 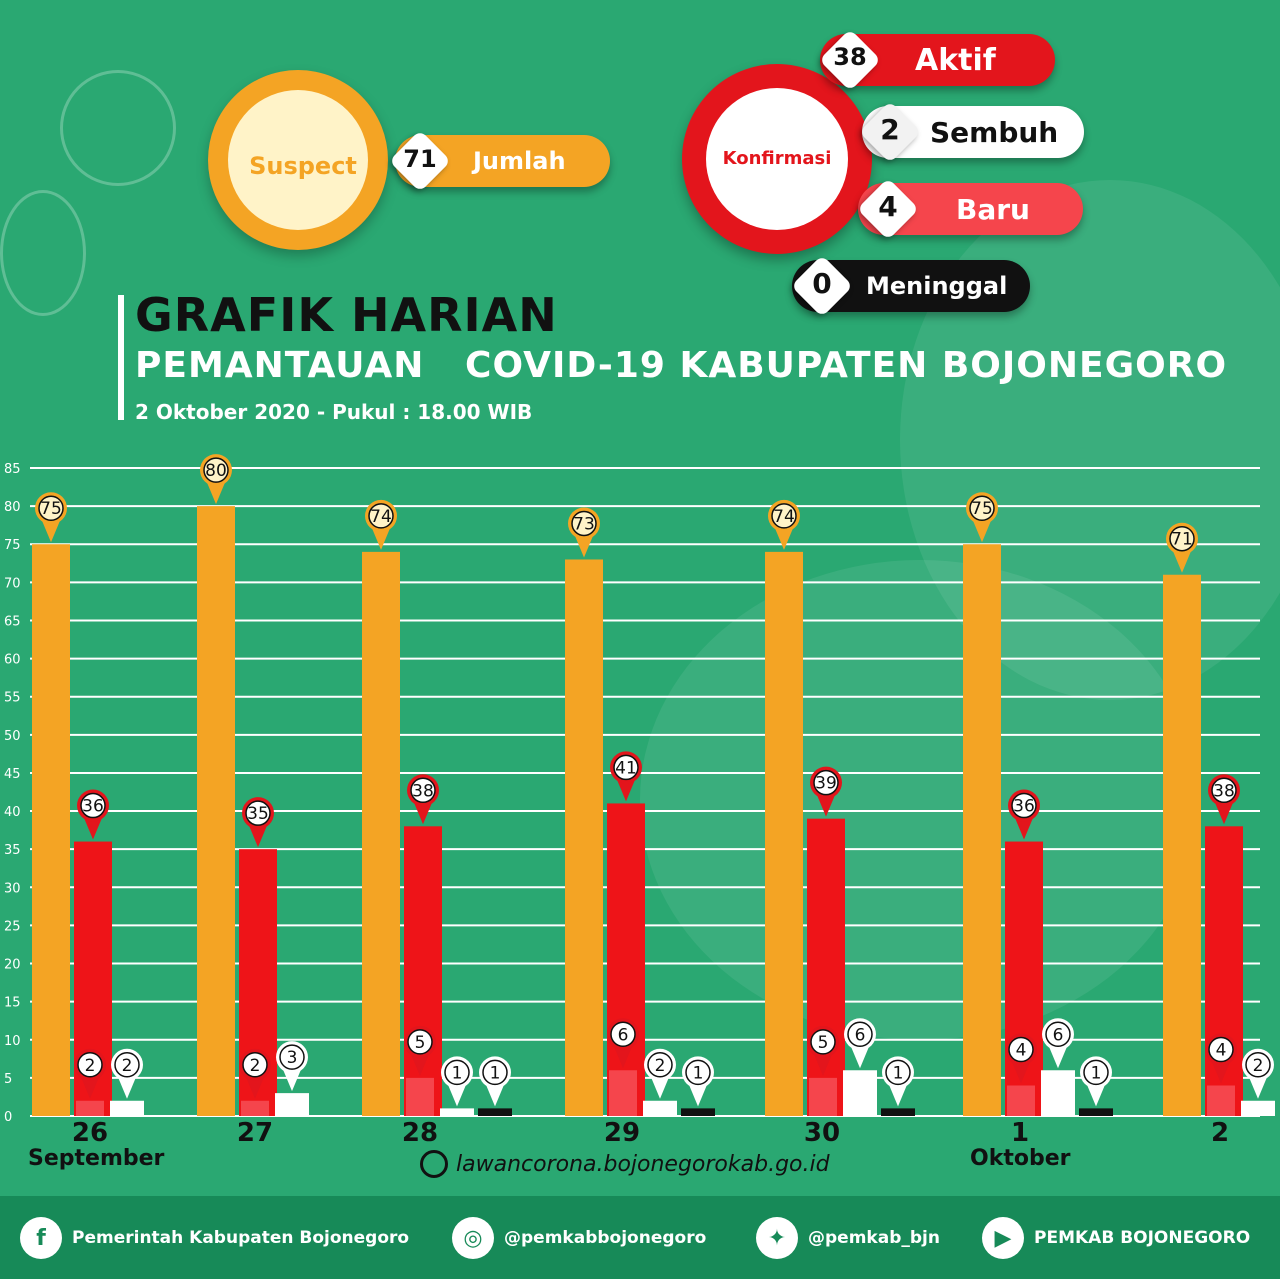 I want to click on x-label-1: 1, so click(x=1020, y=1133).